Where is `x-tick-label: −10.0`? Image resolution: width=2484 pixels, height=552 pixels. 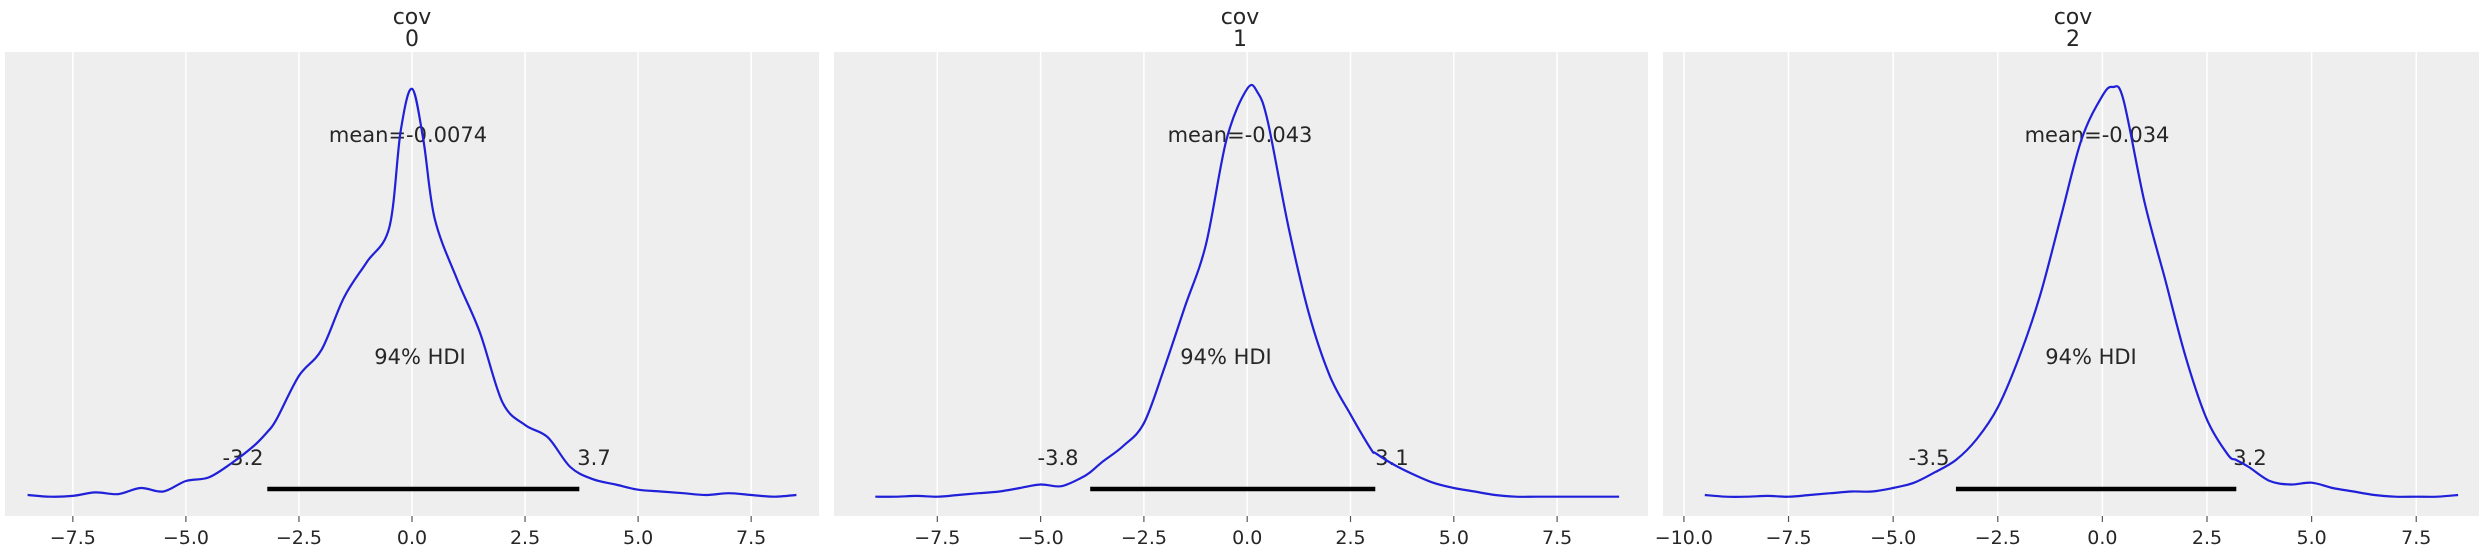 x-tick-label: −10.0 is located at coordinates (1684, 538).